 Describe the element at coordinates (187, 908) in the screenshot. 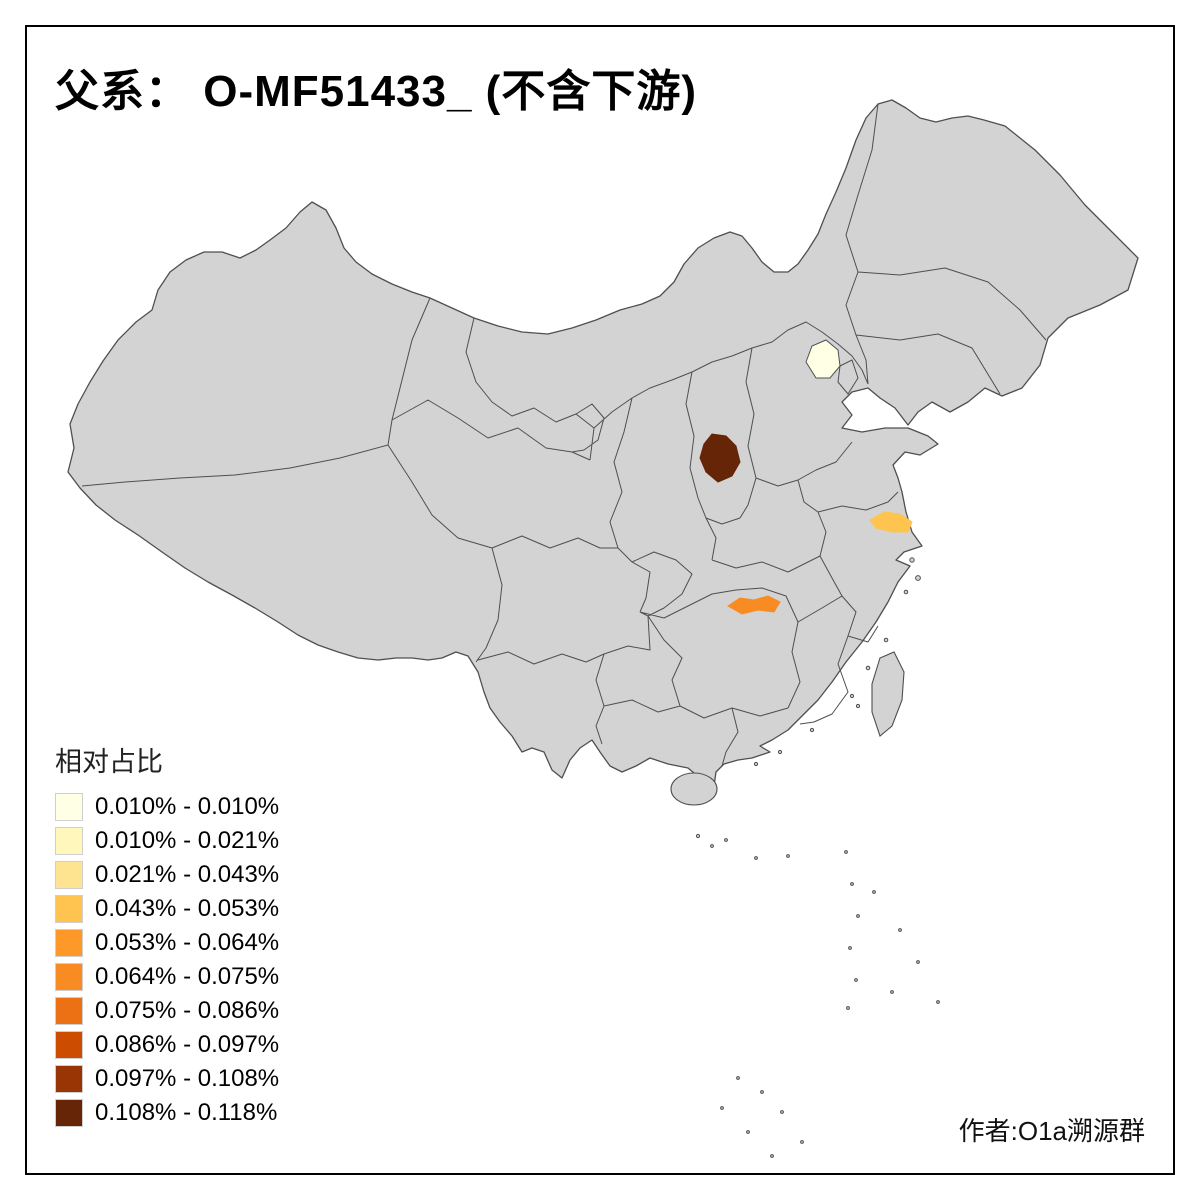

I see `legend-label: 0.043% - 0.053%` at that location.